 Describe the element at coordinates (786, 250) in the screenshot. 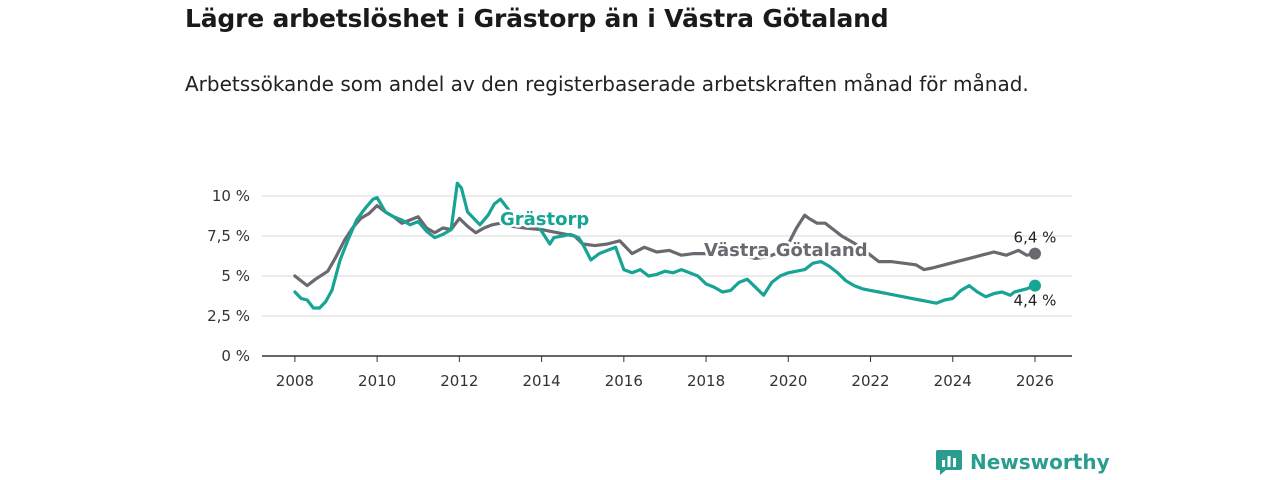

I see `series-label-vg: Västra Götaland` at that location.